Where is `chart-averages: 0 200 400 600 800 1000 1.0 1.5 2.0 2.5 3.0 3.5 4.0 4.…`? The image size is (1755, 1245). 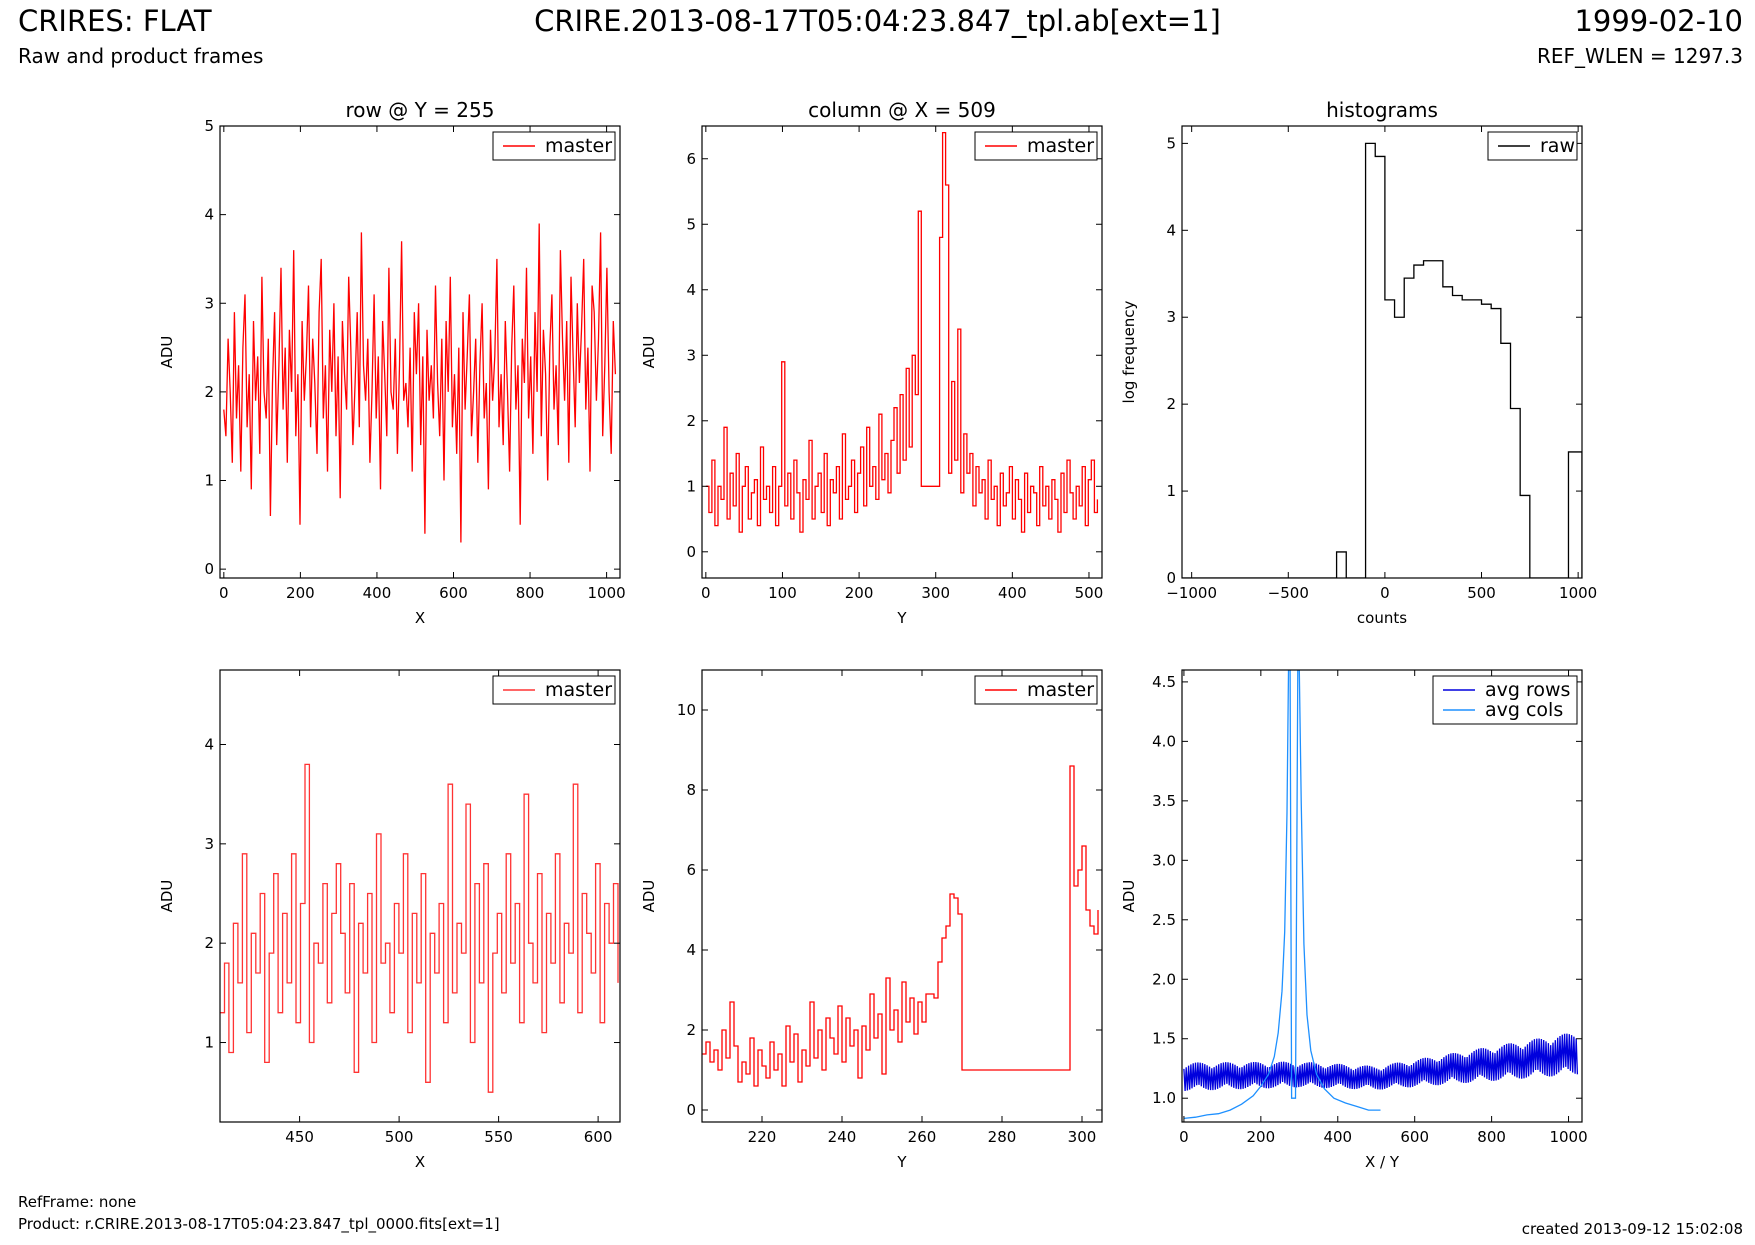
chart-averages: 0 200 400 600 800 1000 1.0 1.5 2.0 2.5 3.0 3.5 4.0 4.… is located at coordinates (1354, 920).